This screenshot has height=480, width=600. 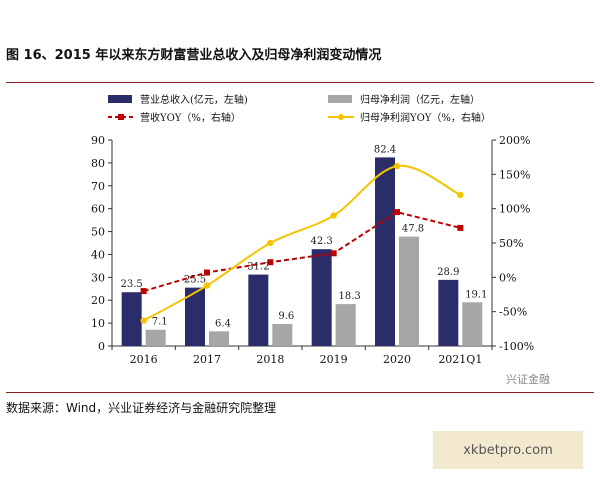 I want to click on left-tick-label: 0, so click(x=101, y=346).